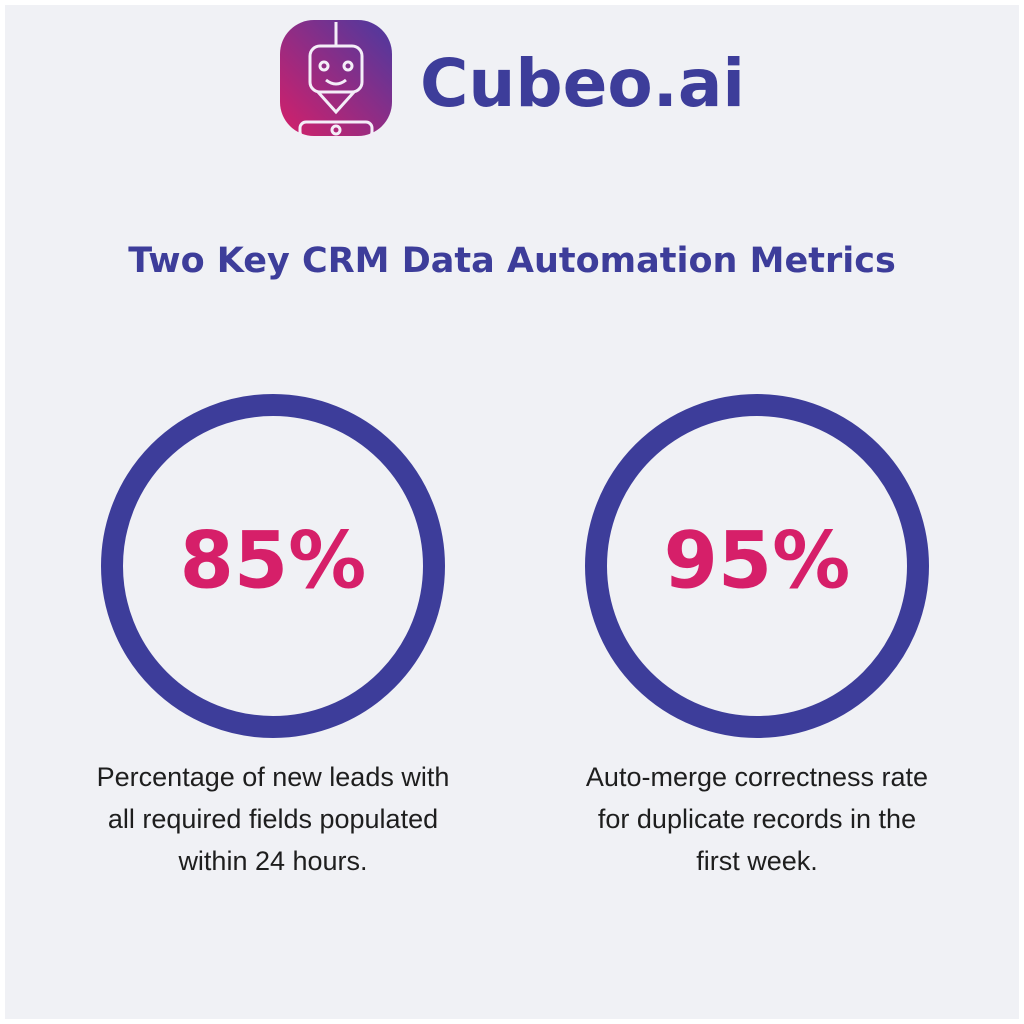 The height and width of the screenshot is (1024, 1024). What do you see at coordinates (512, 261) in the screenshot?
I see `title: Two Key CRM Data Automation Metrics` at bounding box center [512, 261].